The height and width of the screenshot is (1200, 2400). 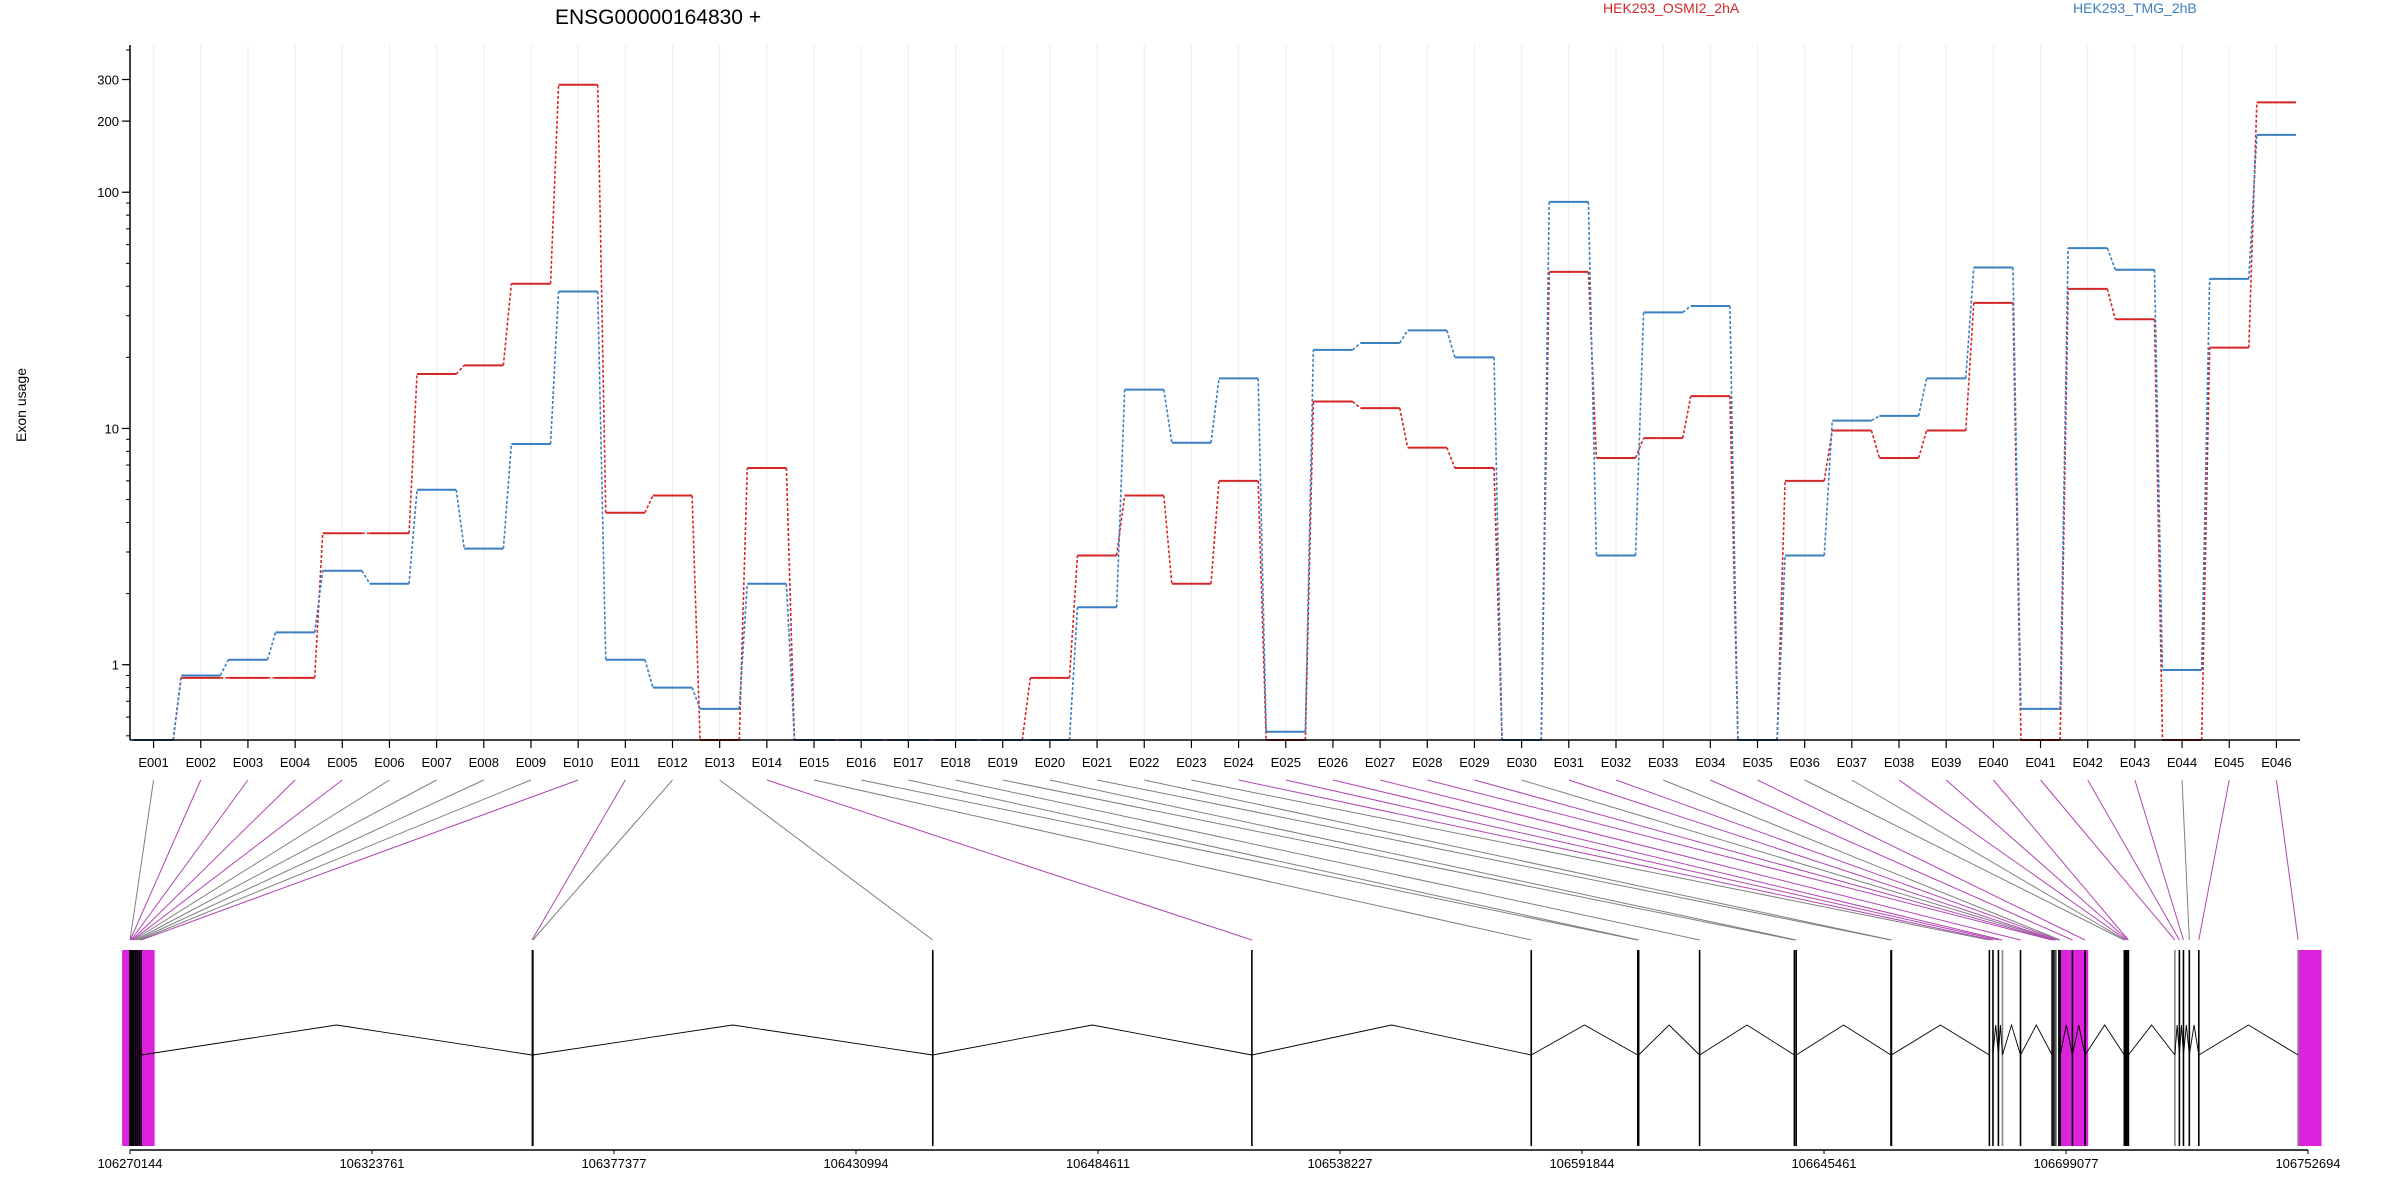 I want to click on exon-label: E006, so click(x=389, y=762).